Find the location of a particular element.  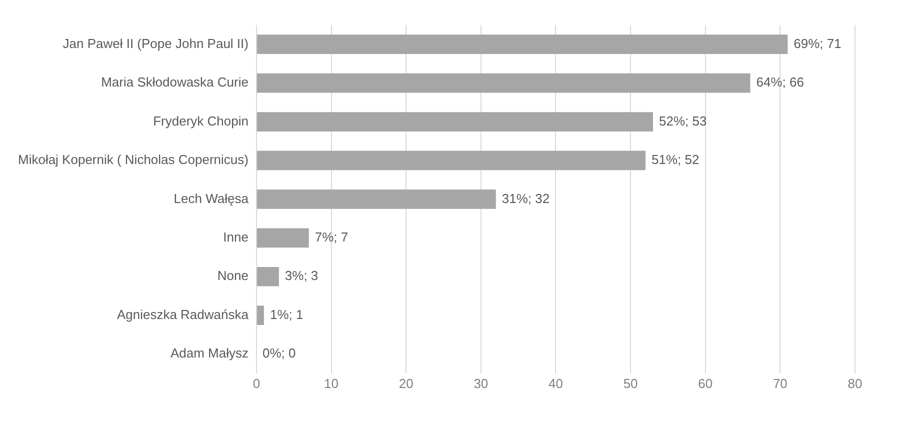

y-tick-label: Lech Wałęsa is located at coordinates (212, 198).